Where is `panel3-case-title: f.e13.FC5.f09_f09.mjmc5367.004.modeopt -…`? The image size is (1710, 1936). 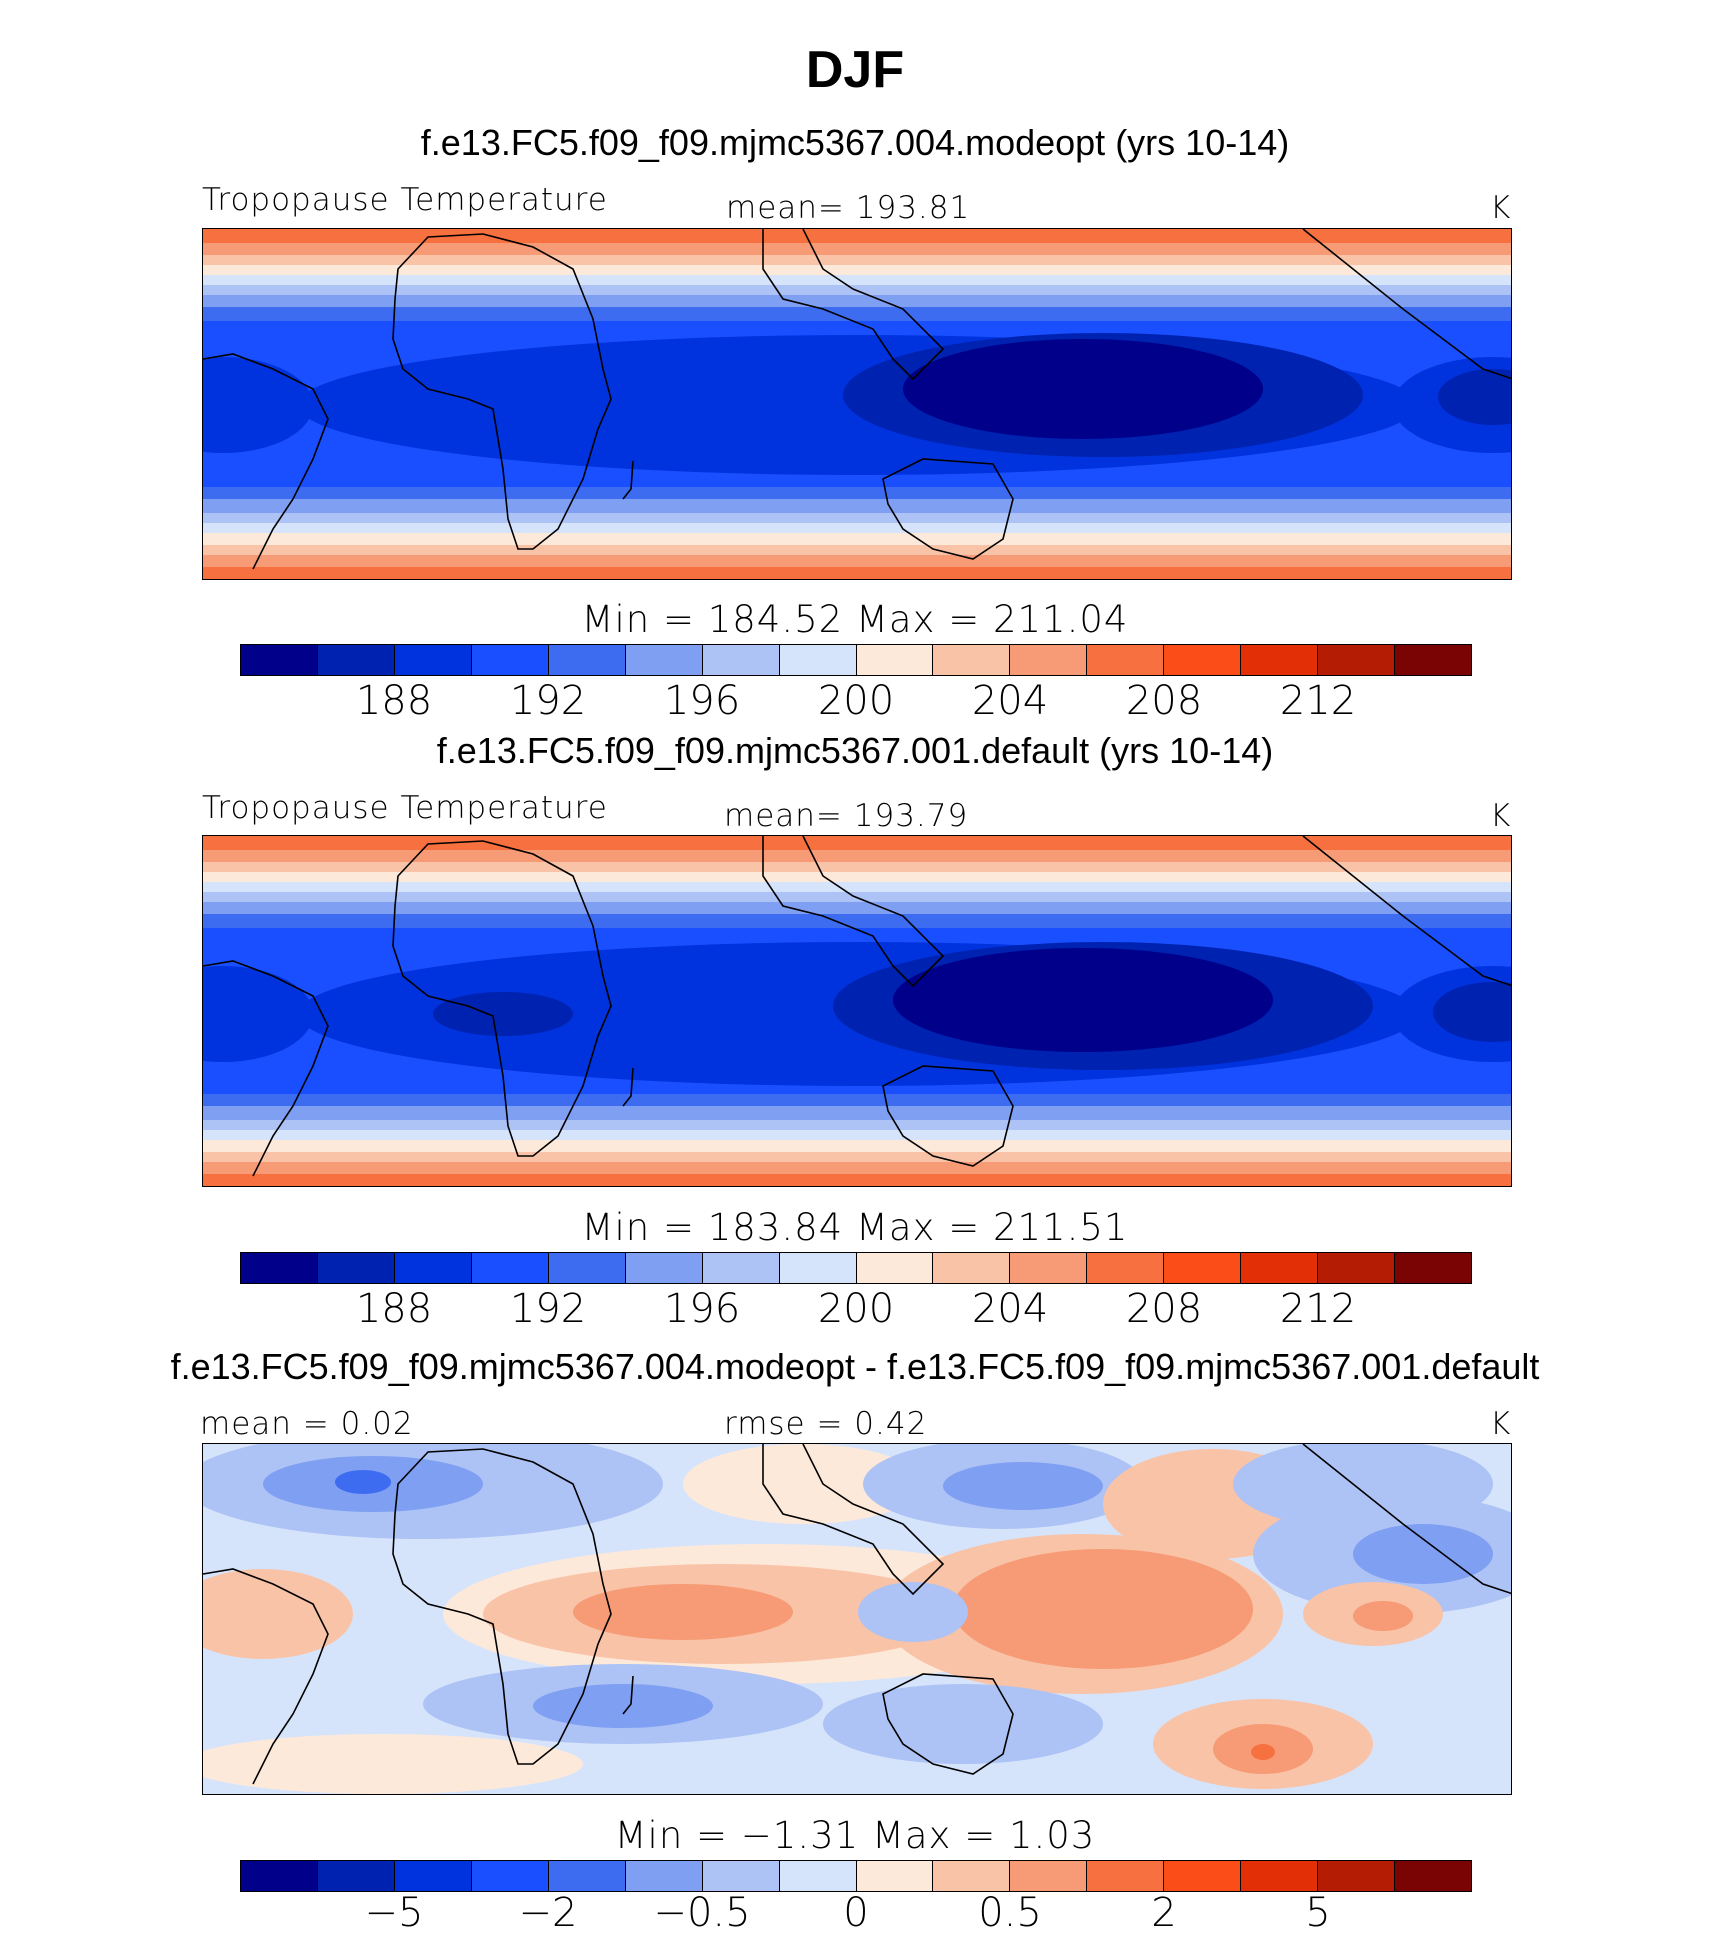
panel3-case-title: f.e13.FC5.f09_f09.mjmc5367.004.modeopt -… is located at coordinates (855, 1366).